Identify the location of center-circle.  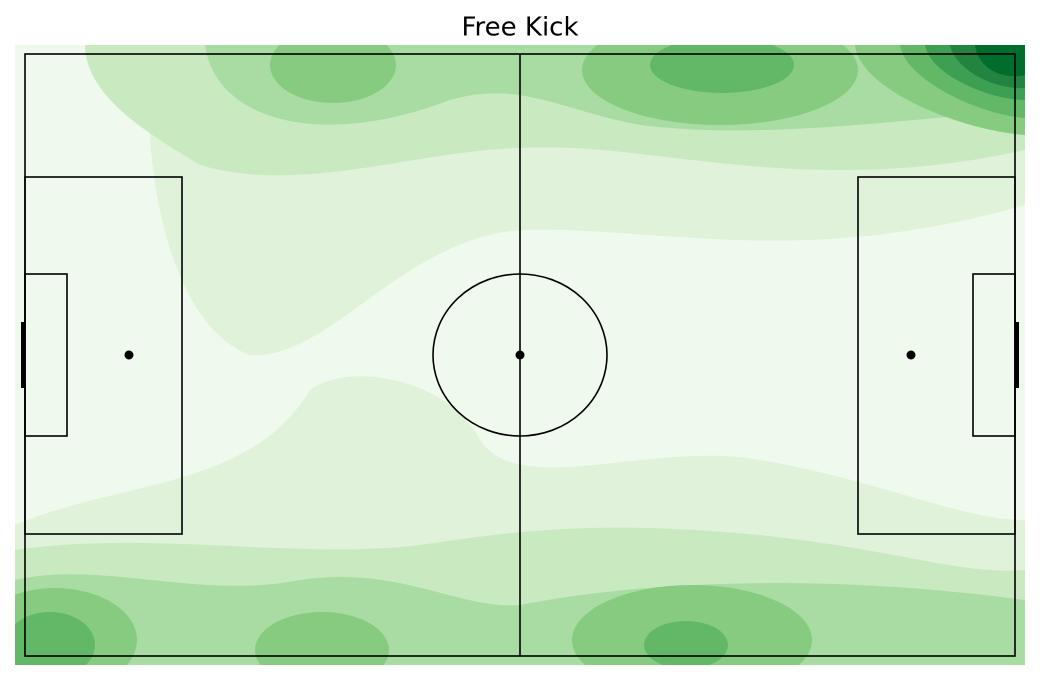
(520, 355).